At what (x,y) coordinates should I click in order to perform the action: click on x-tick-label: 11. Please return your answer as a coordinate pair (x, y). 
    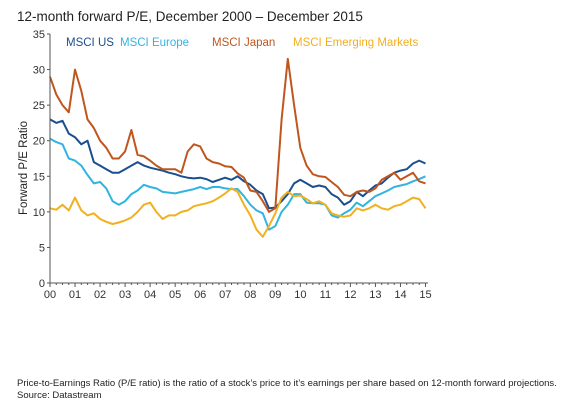
    Looking at the image, I should click on (325, 295).